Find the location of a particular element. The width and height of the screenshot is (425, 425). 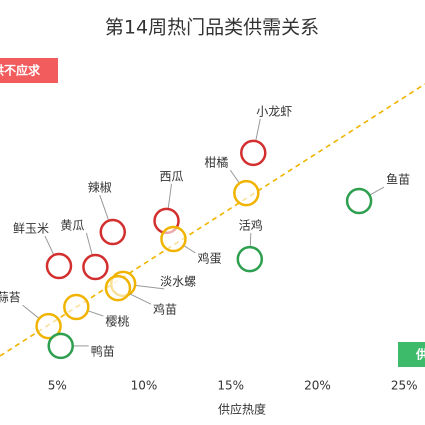

point-label: 鸡苗 is located at coordinates (165, 309).